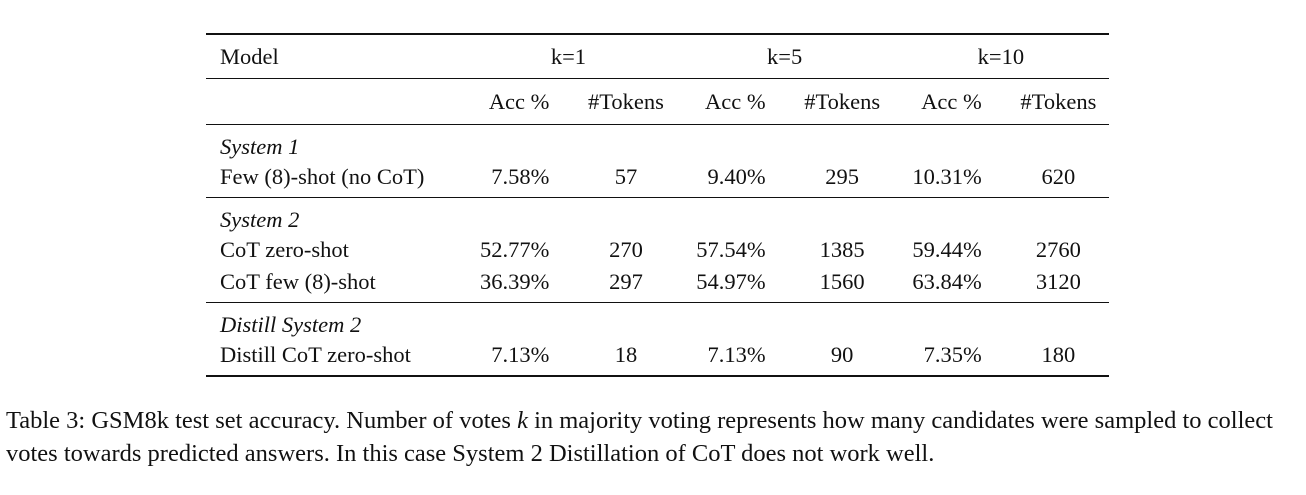  Describe the element at coordinates (1001, 56) in the screenshot. I see `header-group-k10: k=10` at that location.